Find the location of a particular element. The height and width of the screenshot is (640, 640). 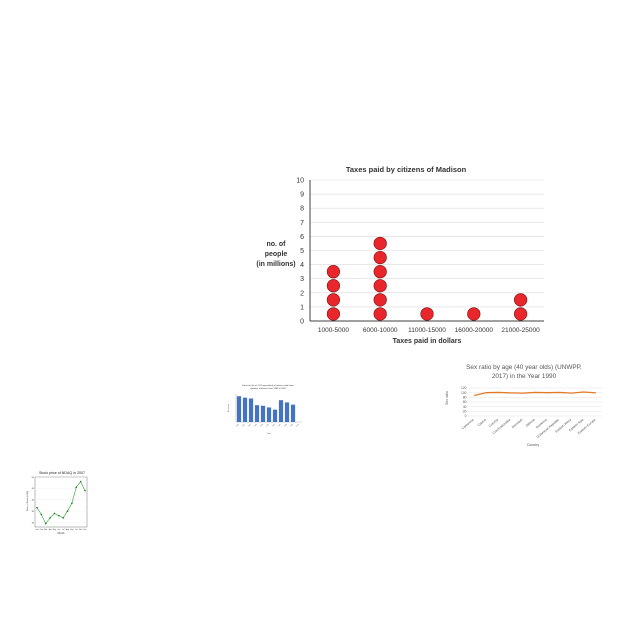

y-tick-label: 30 is located at coordinates (33, 523).